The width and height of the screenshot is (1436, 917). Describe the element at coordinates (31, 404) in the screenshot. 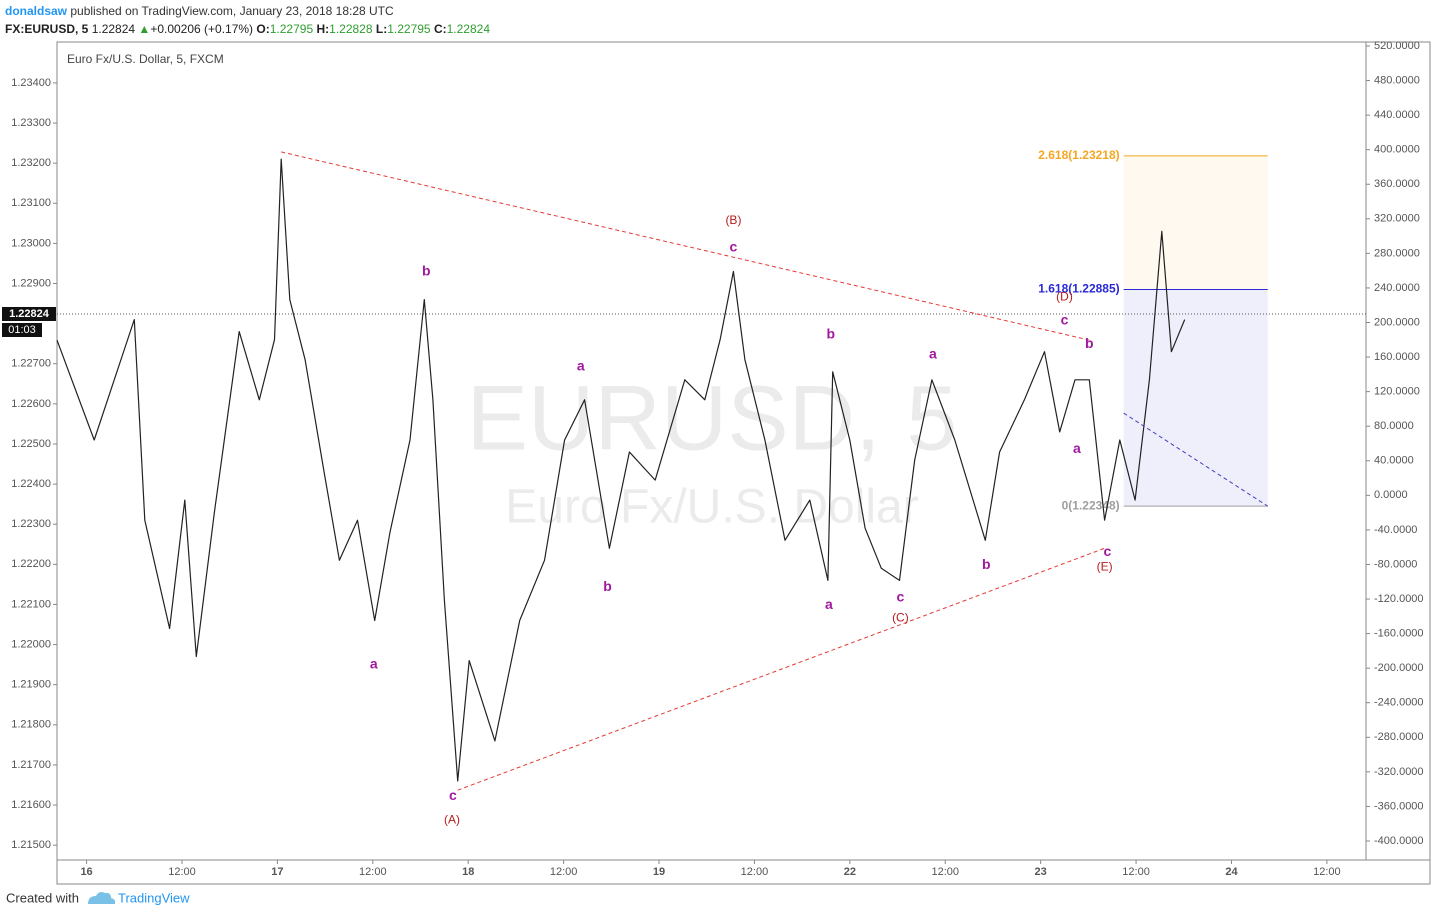

I see `y-tick-label: 1.22600` at that location.